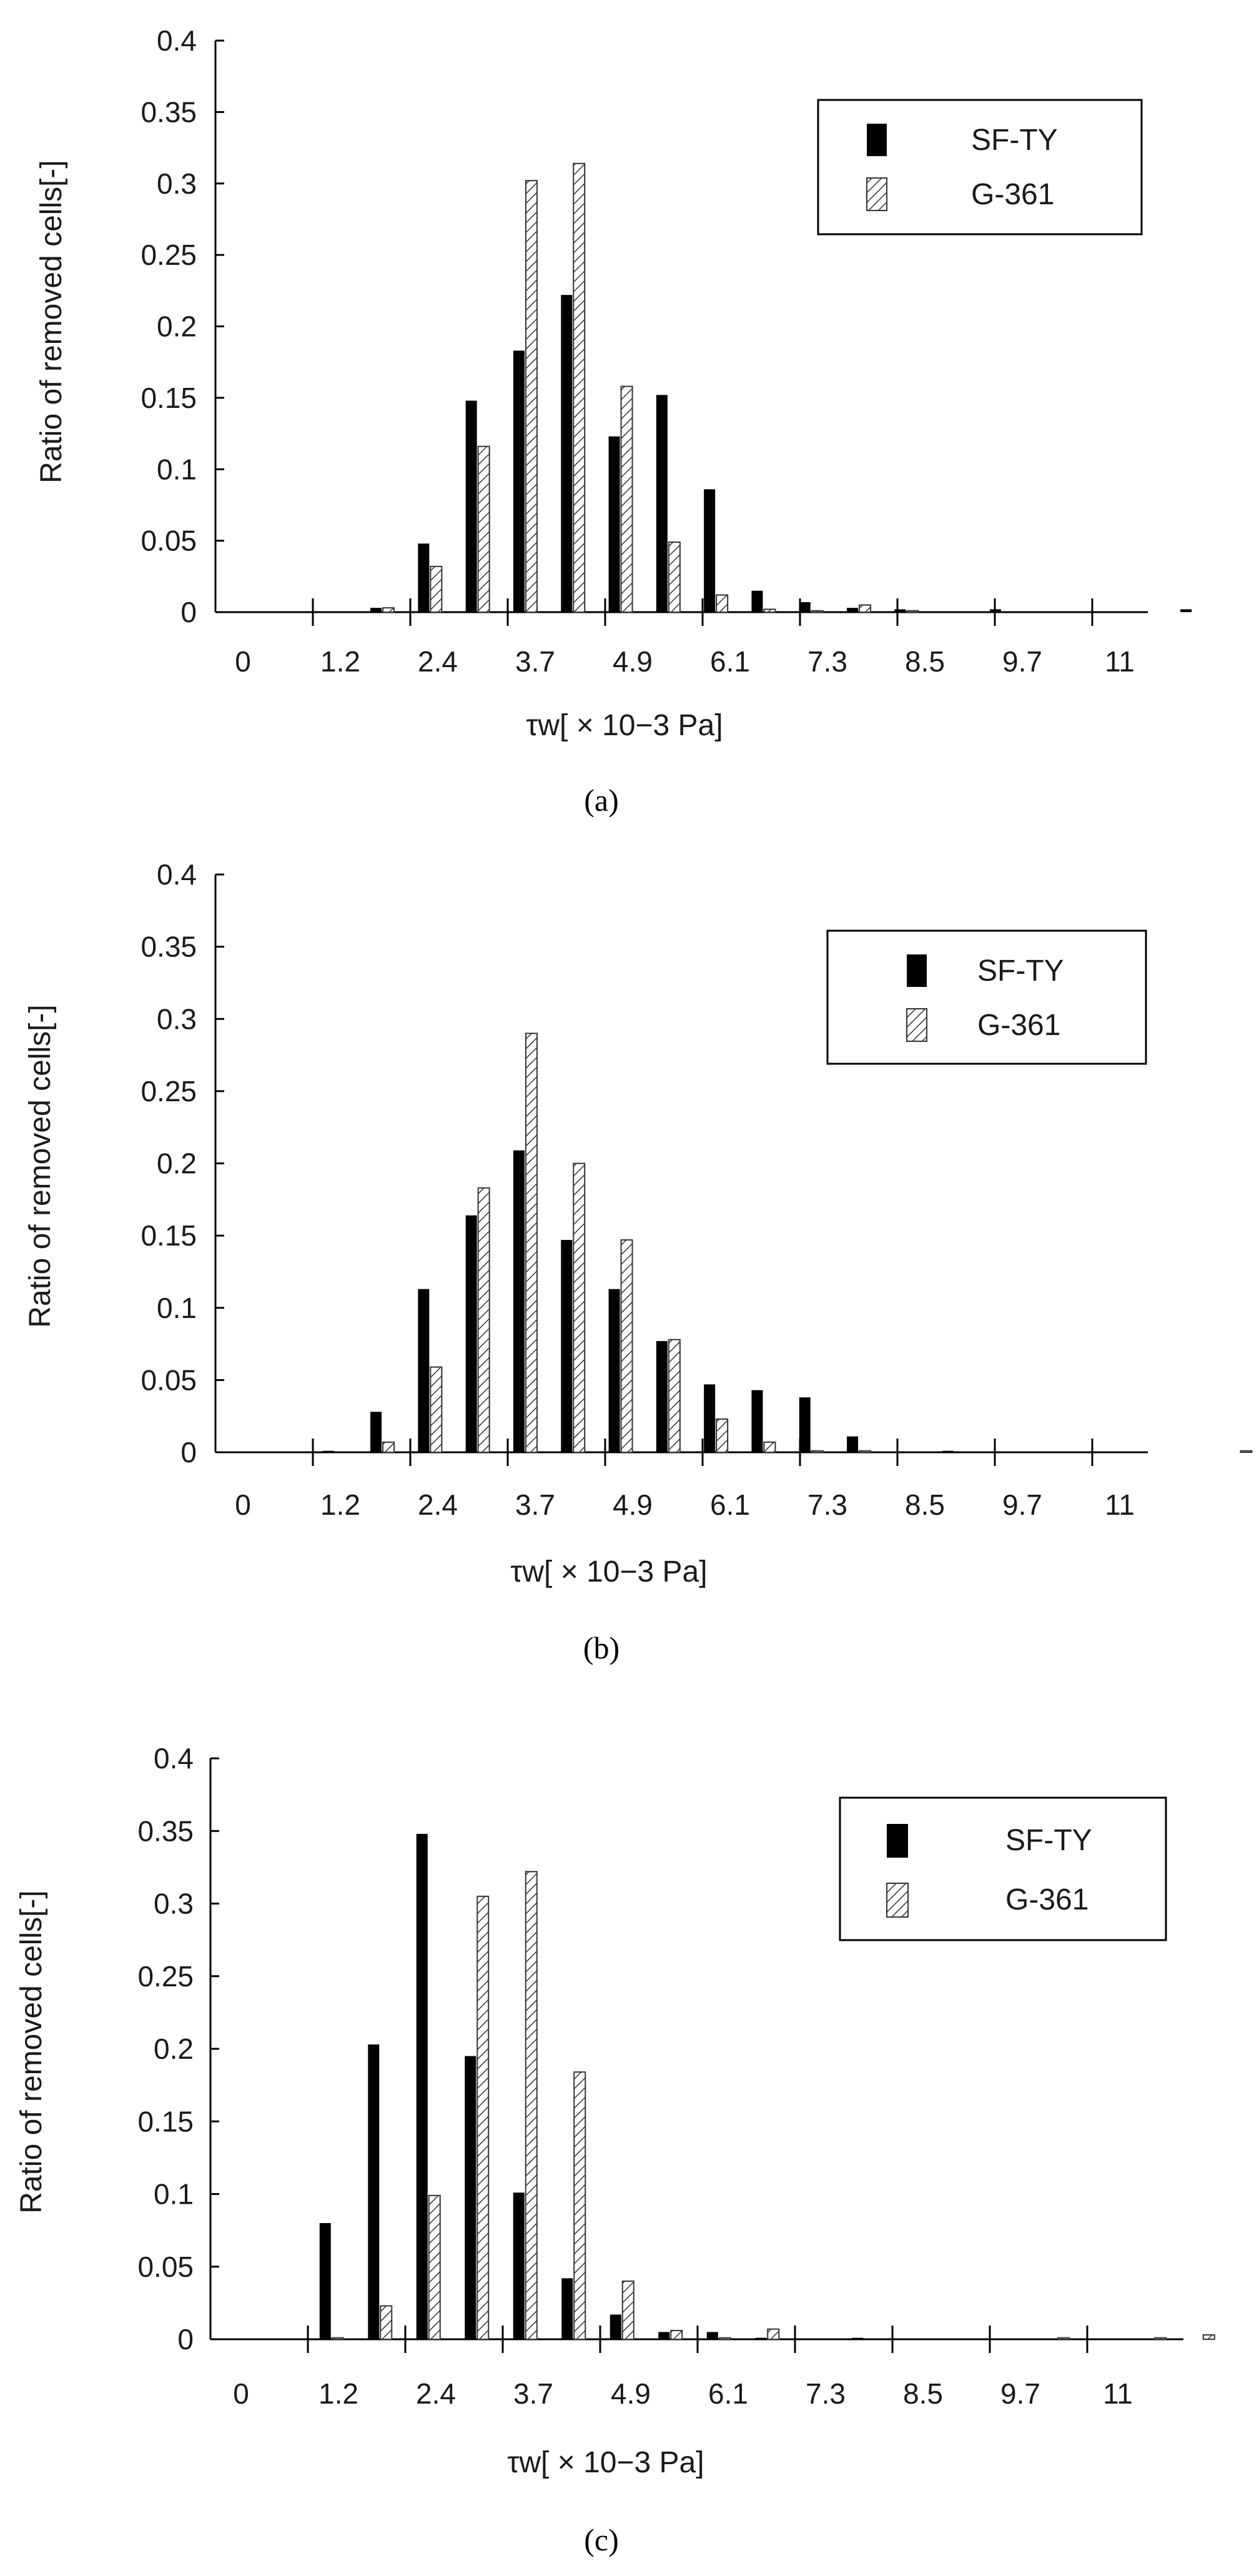  I want to click on y-tick-labels: 0 0.05 0.1 0.15 0.2 0.25 0.3 0.35 0.4, so click(169, 1163).